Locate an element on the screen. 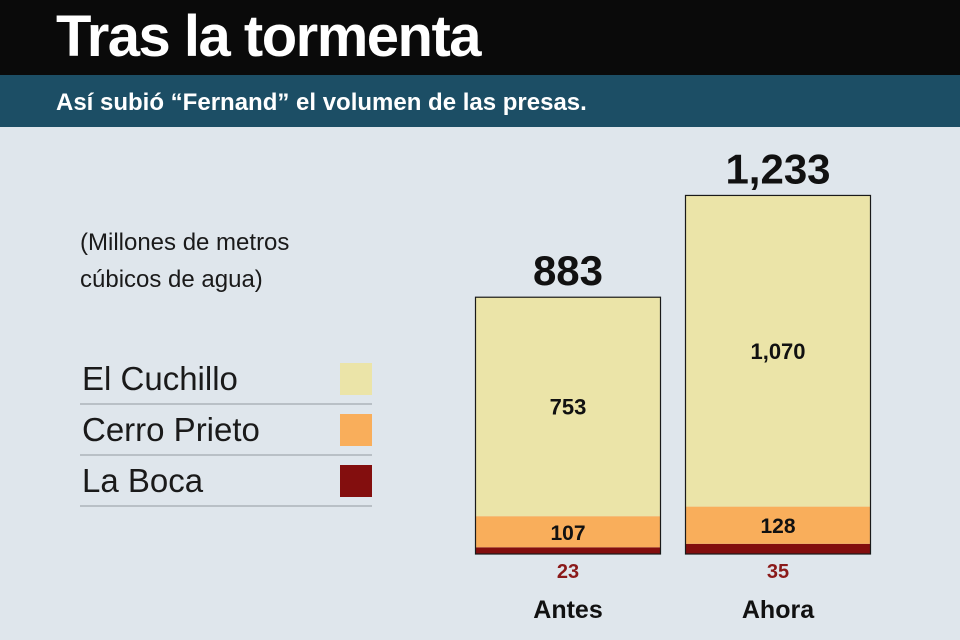  chart-title: Tras la tormenta is located at coordinates (269, 36).